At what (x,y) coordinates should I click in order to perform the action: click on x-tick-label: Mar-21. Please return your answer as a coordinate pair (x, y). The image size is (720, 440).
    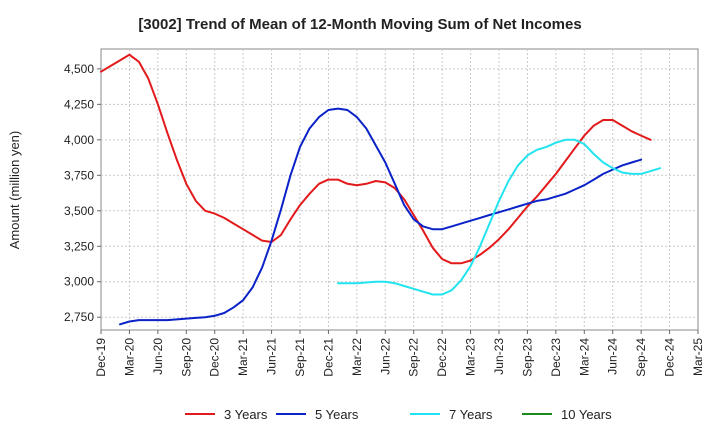
    Looking at the image, I should click on (243, 357).